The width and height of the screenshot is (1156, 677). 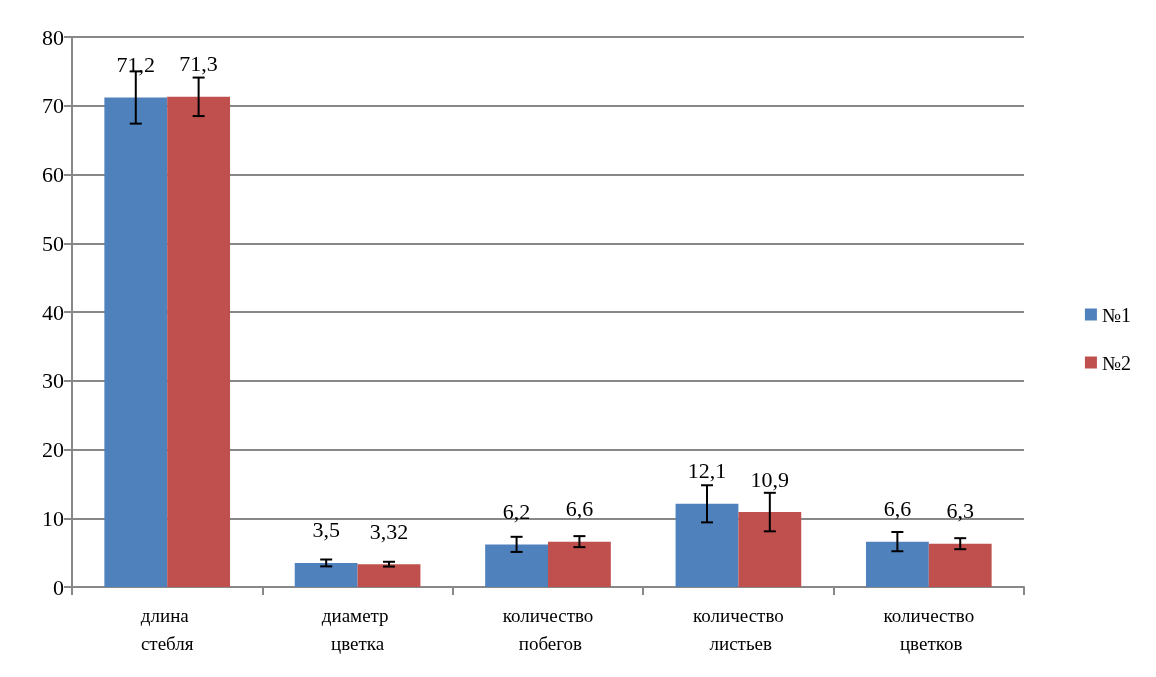 What do you see at coordinates (53, 381) in the screenshot?
I see `y-tick-label: 30` at bounding box center [53, 381].